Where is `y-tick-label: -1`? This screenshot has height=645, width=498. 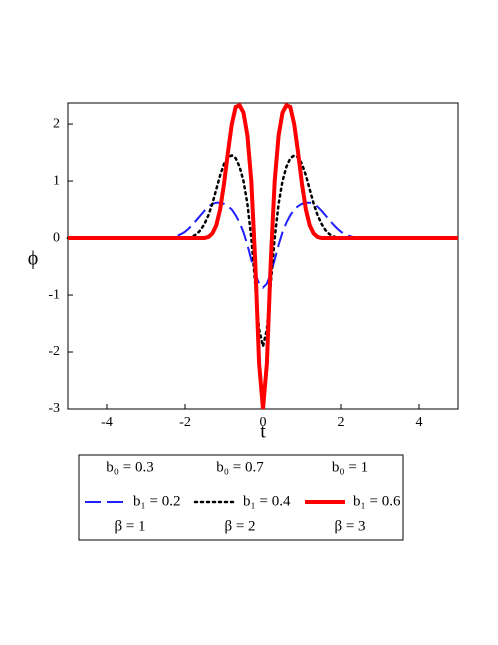 y-tick-label: -1 is located at coordinates (54, 294).